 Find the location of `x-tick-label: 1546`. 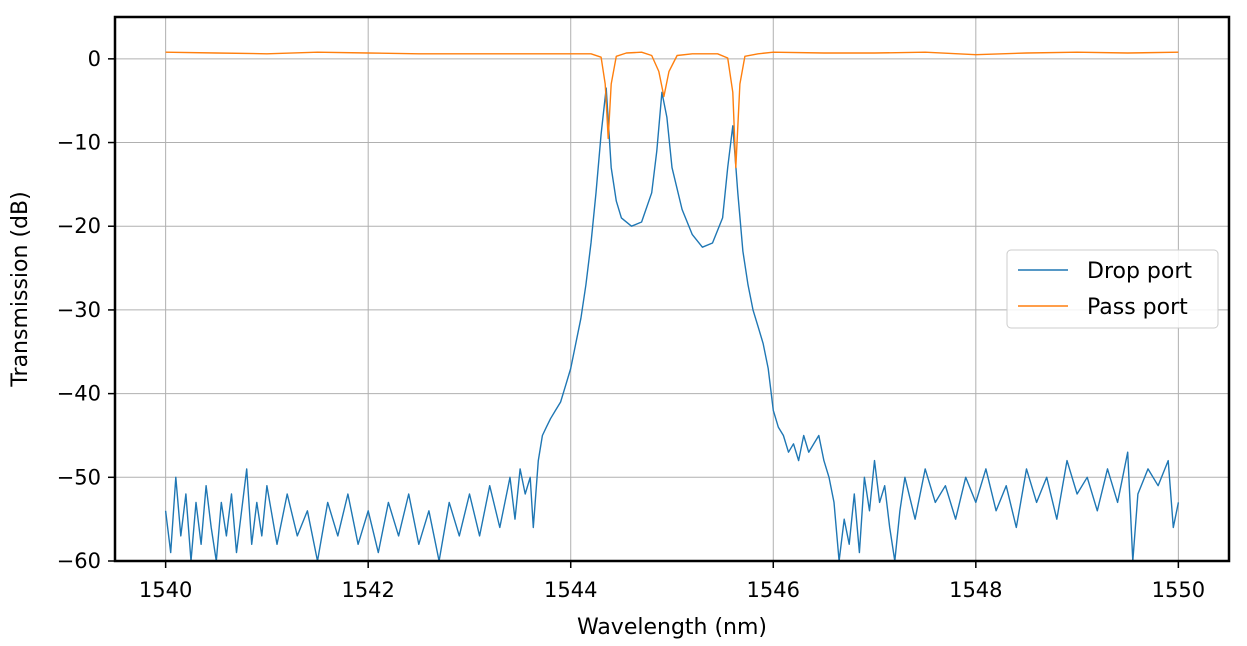

x-tick-label: 1546 is located at coordinates (773, 590).